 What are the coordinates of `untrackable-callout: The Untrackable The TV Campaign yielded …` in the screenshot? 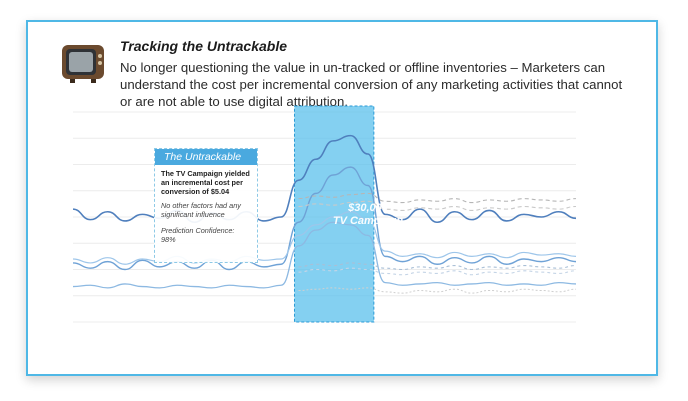 It's located at (206, 205).